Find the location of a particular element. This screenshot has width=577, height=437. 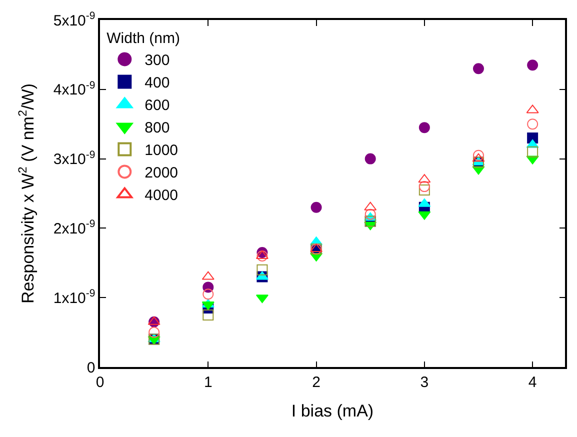

y-tick-label: 4x10$^{-9}$ is located at coordinates (74, 89).